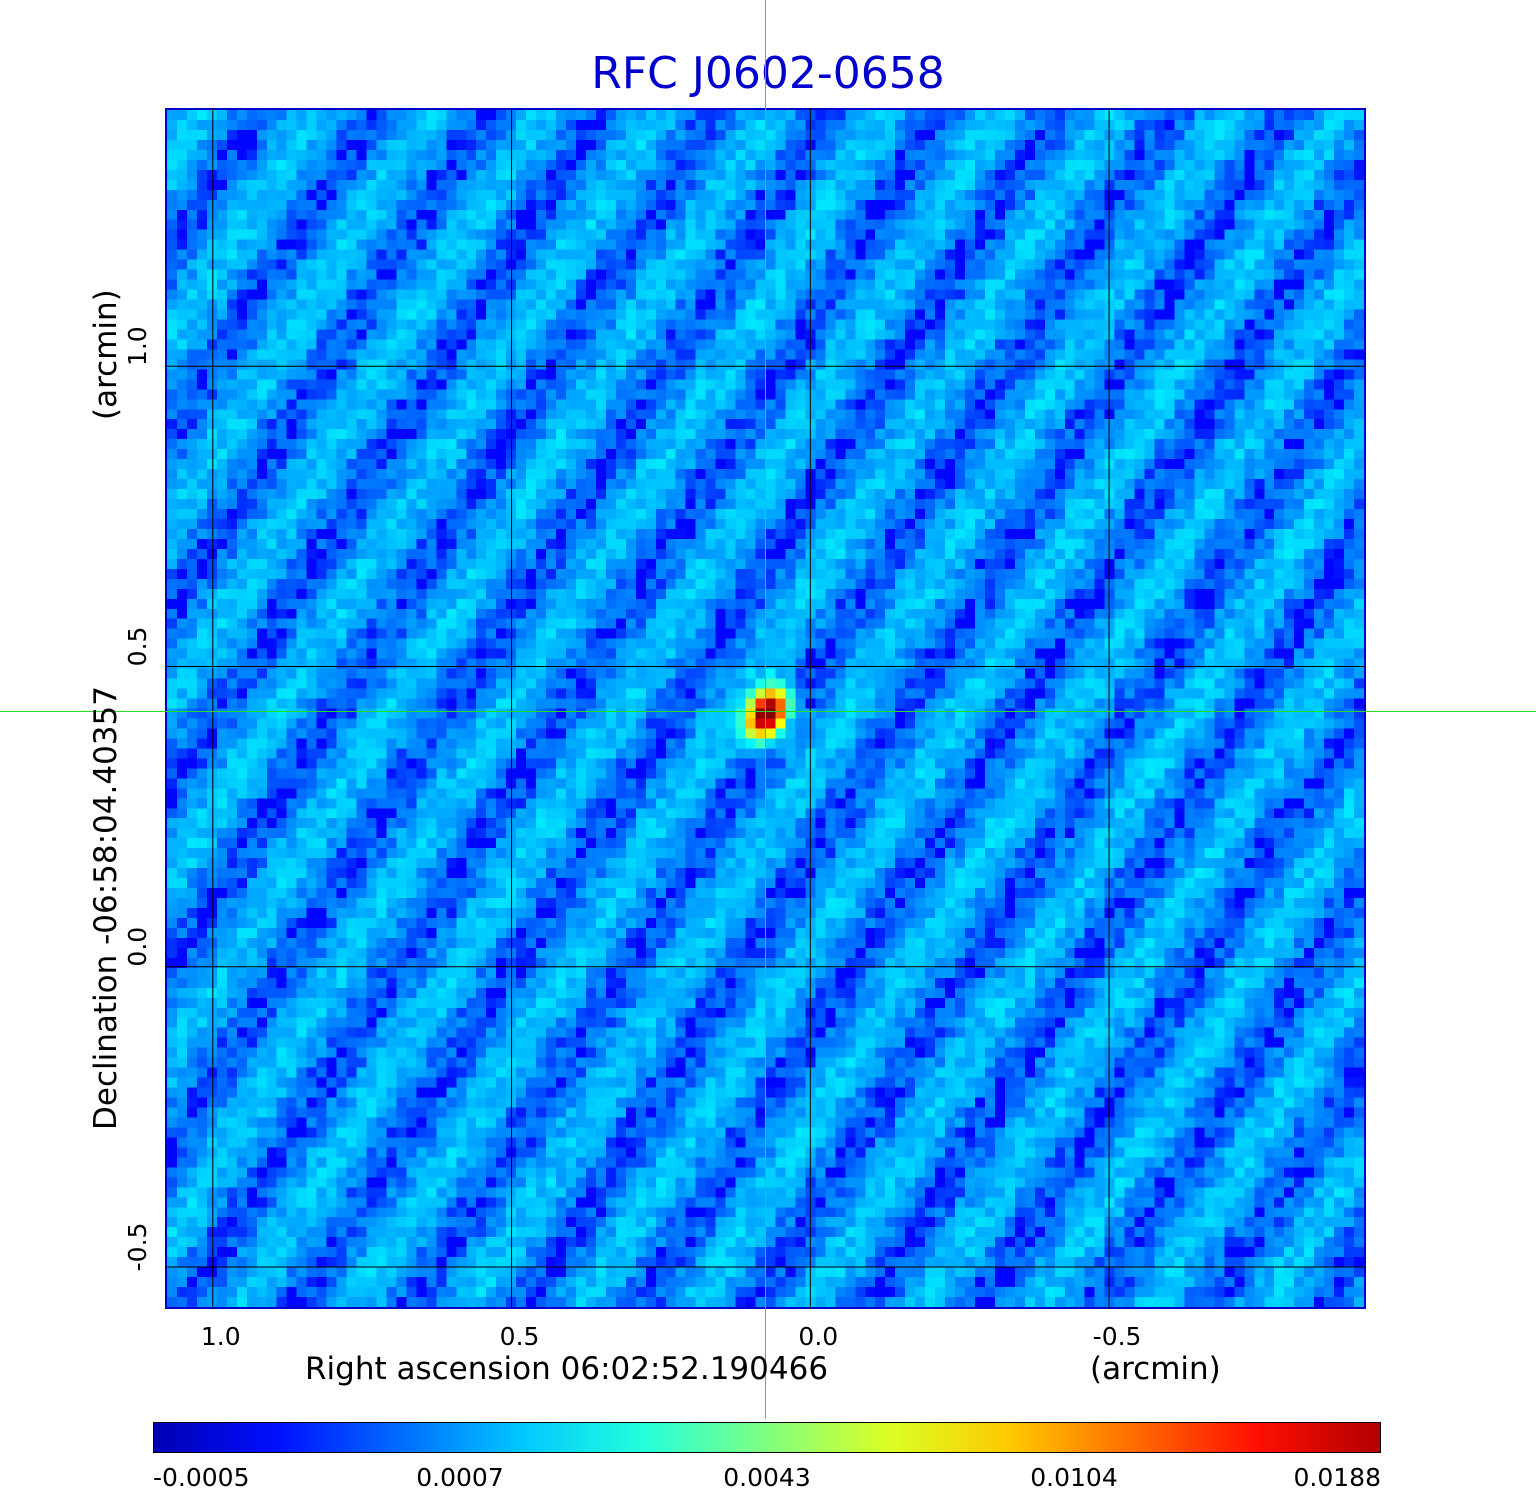 This screenshot has width=1536, height=1511. What do you see at coordinates (818, 1336) in the screenshot?
I see `x-tick-label: 0.0` at bounding box center [818, 1336].